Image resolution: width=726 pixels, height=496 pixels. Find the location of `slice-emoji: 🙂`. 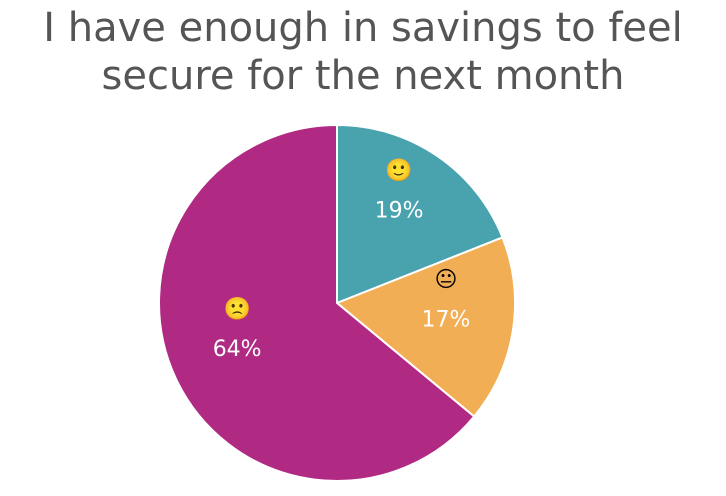

slice-emoji: 🙂 is located at coordinates (398, 171).